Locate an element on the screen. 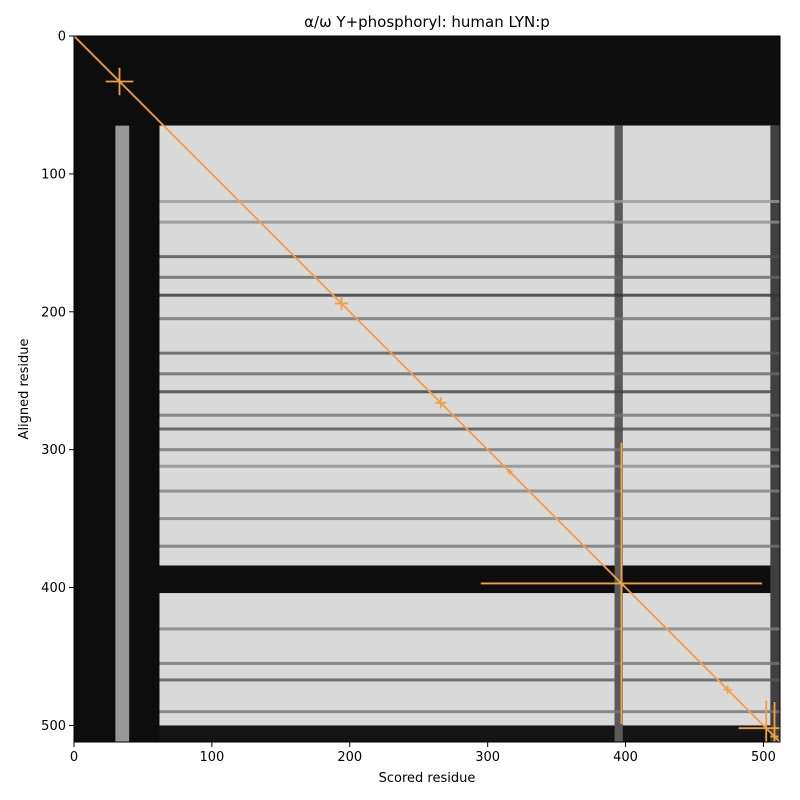 This screenshot has width=800, height=800. x-tick-label-400: 400 is located at coordinates (625, 757).